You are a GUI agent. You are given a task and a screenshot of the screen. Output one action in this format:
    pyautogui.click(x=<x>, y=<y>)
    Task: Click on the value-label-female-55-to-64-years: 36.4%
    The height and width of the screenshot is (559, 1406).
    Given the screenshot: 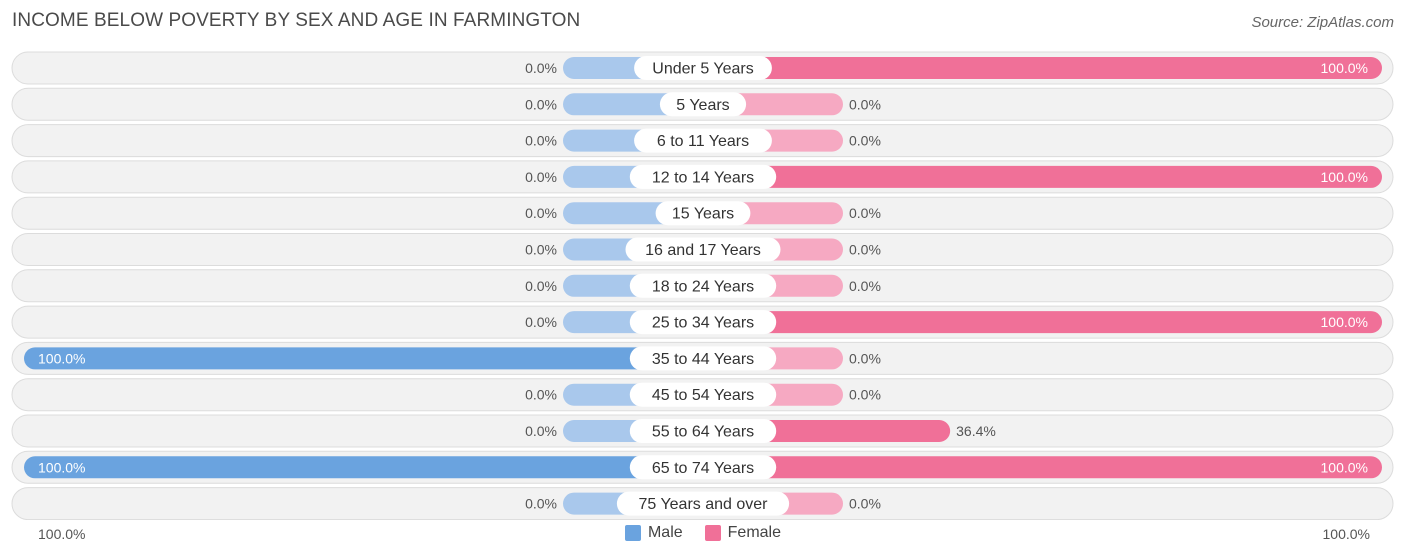 What is the action you would take?
    pyautogui.click(x=976, y=431)
    